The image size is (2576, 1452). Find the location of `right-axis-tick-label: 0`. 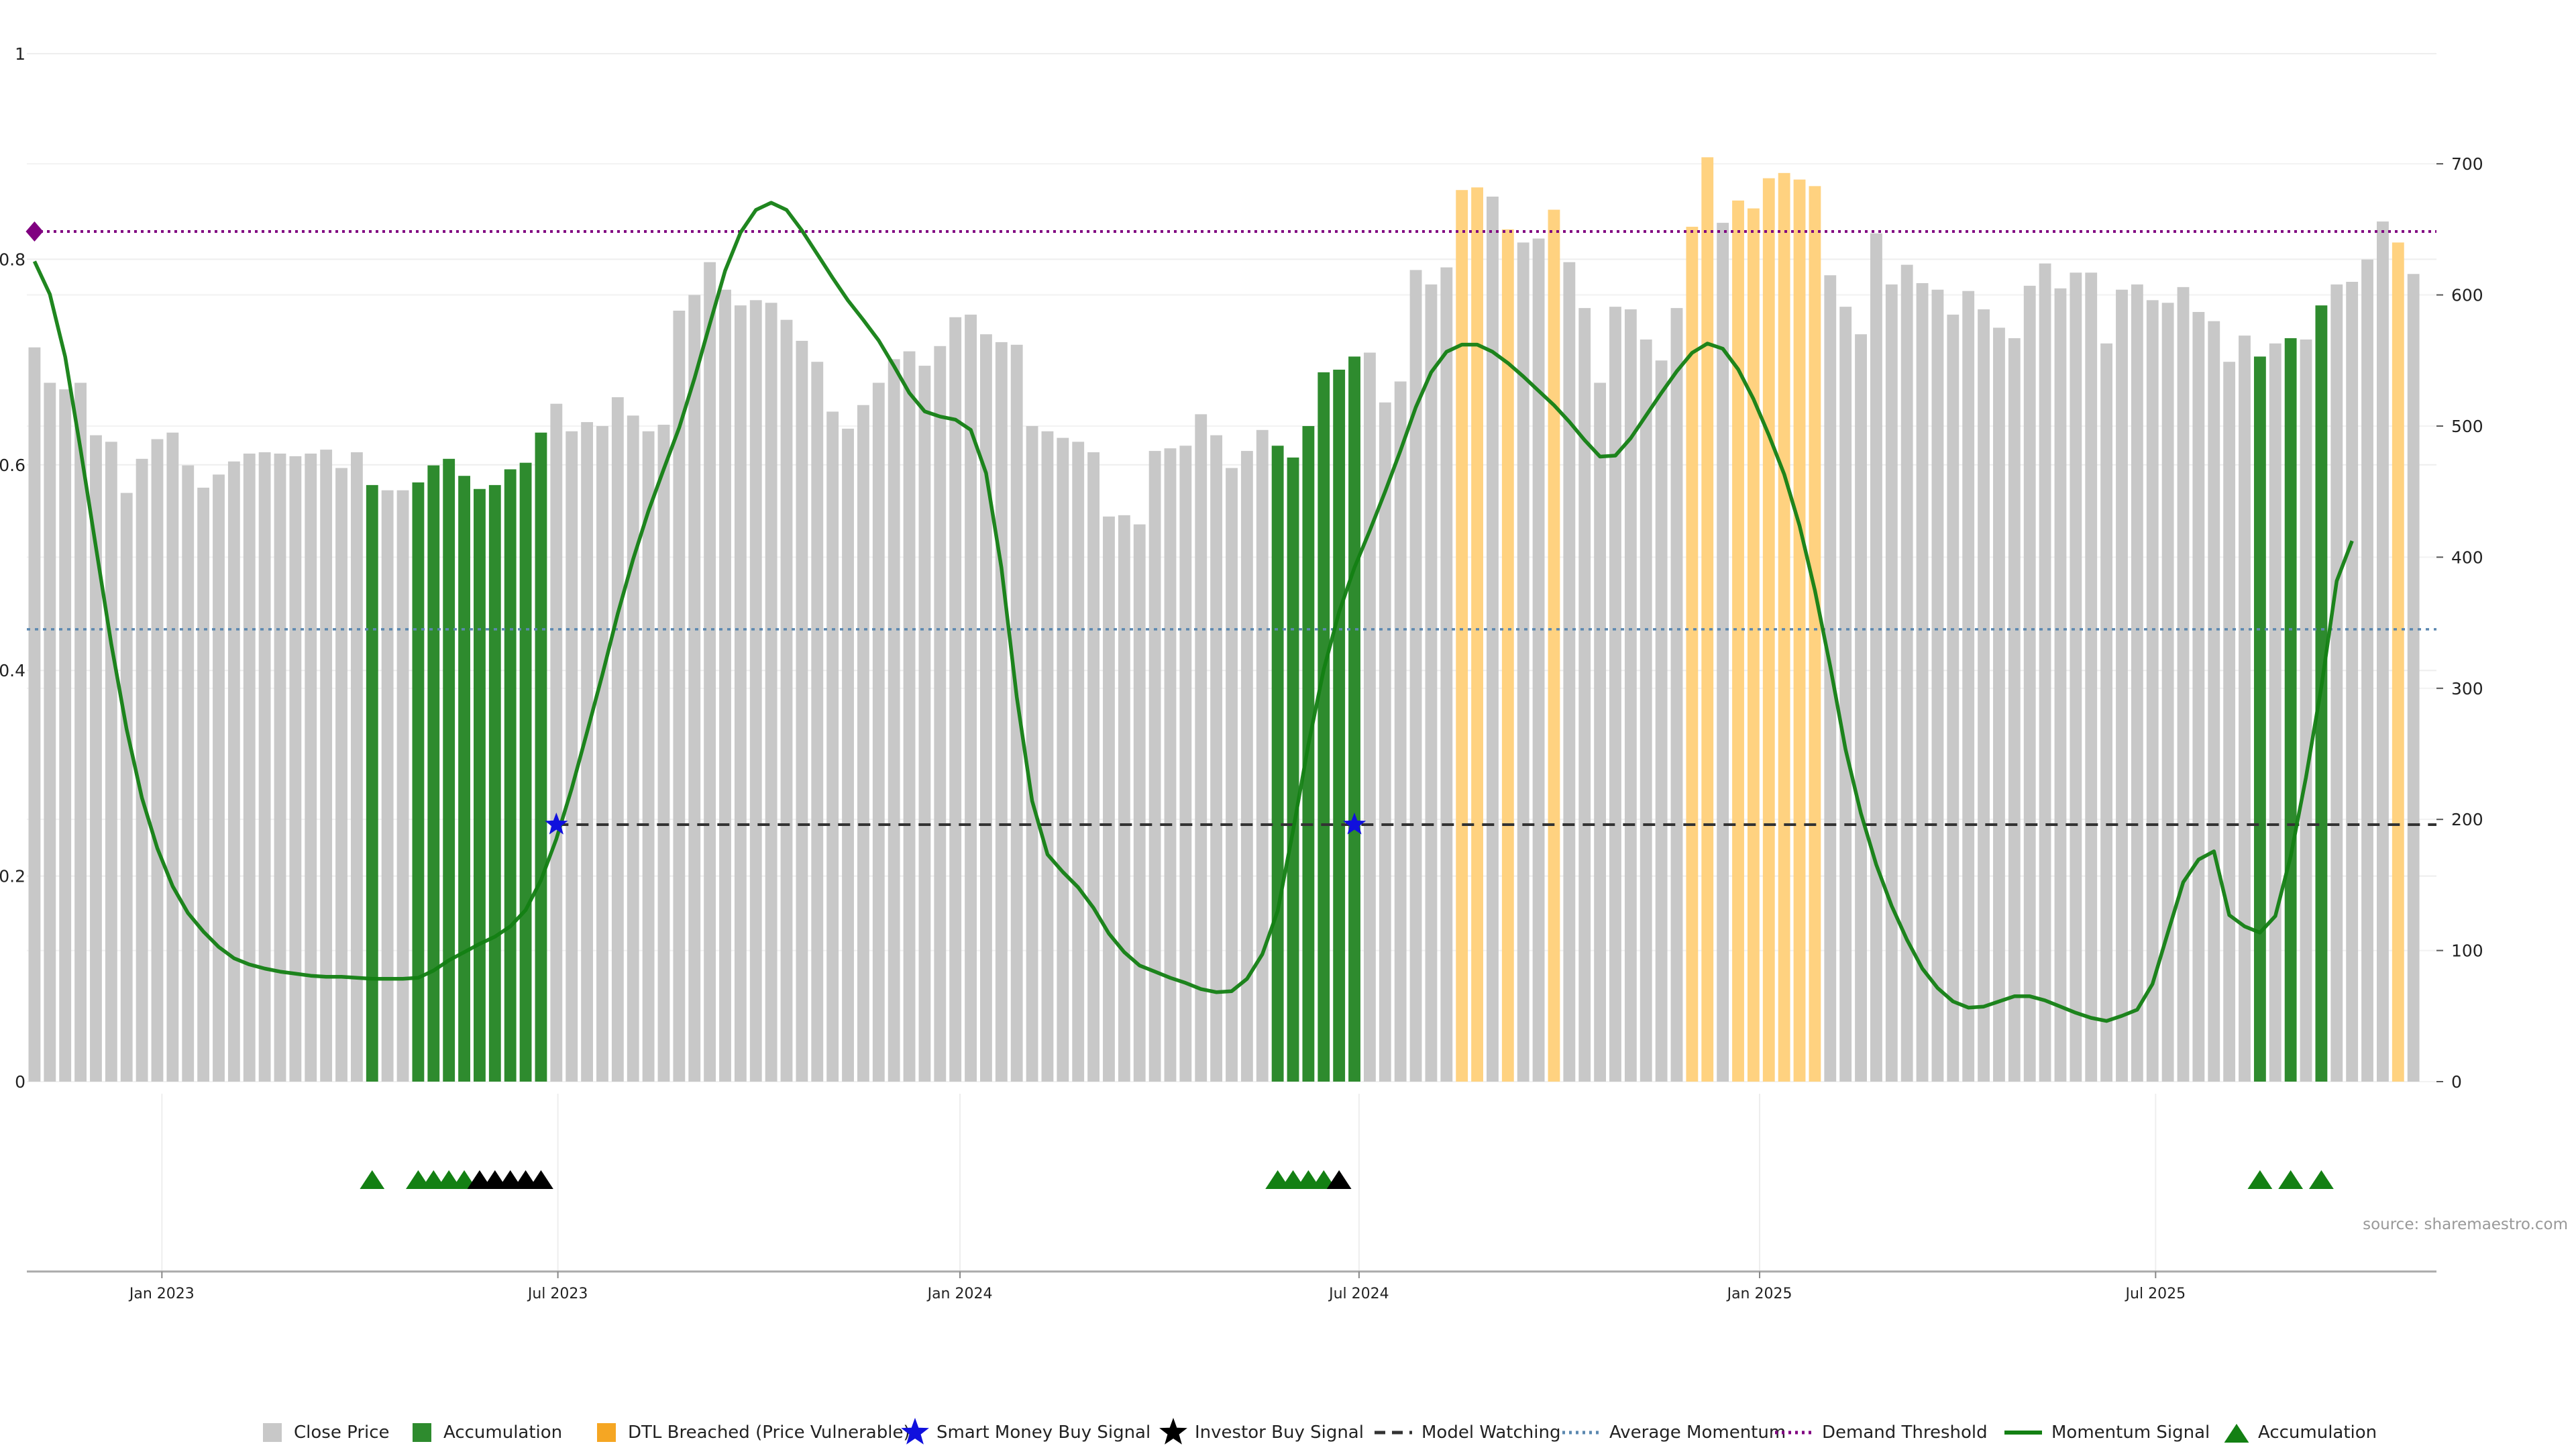

right-axis-tick-label: 0 is located at coordinates (2456, 1082).